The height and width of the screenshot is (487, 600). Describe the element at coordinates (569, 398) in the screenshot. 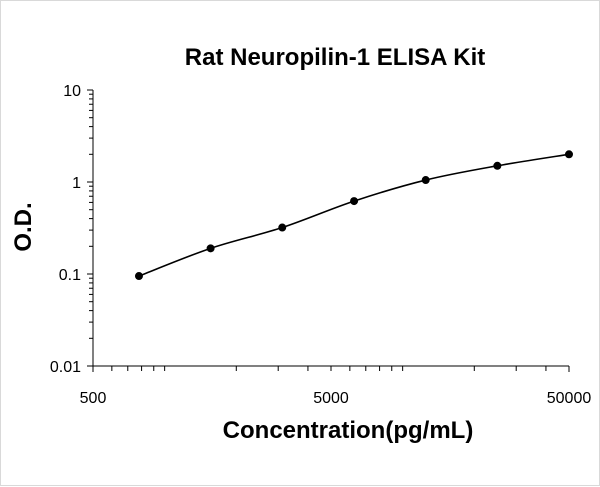

I see `x-tick-label: 50000` at that location.